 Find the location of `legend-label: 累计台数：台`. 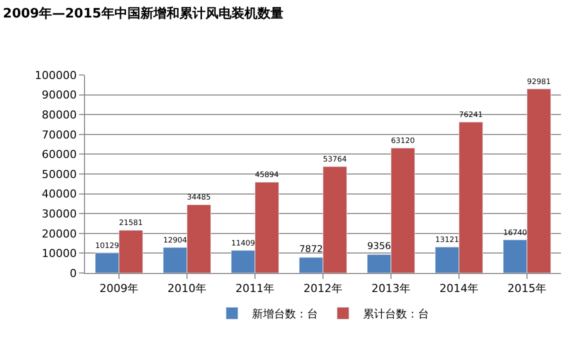

legend-label: 累计台数：台 is located at coordinates (396, 314).